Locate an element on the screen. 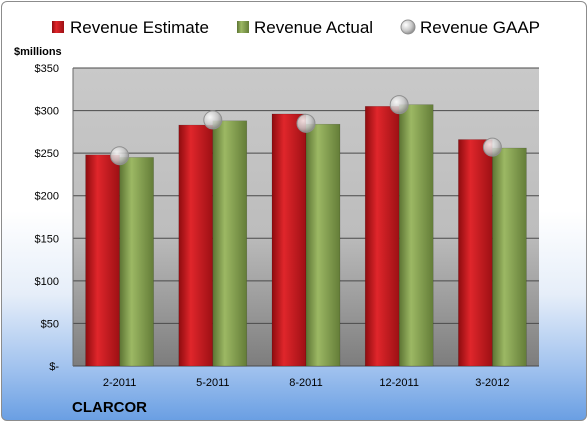 The height and width of the screenshot is (422, 588). y-tick-label: $200 is located at coordinates (47, 197).